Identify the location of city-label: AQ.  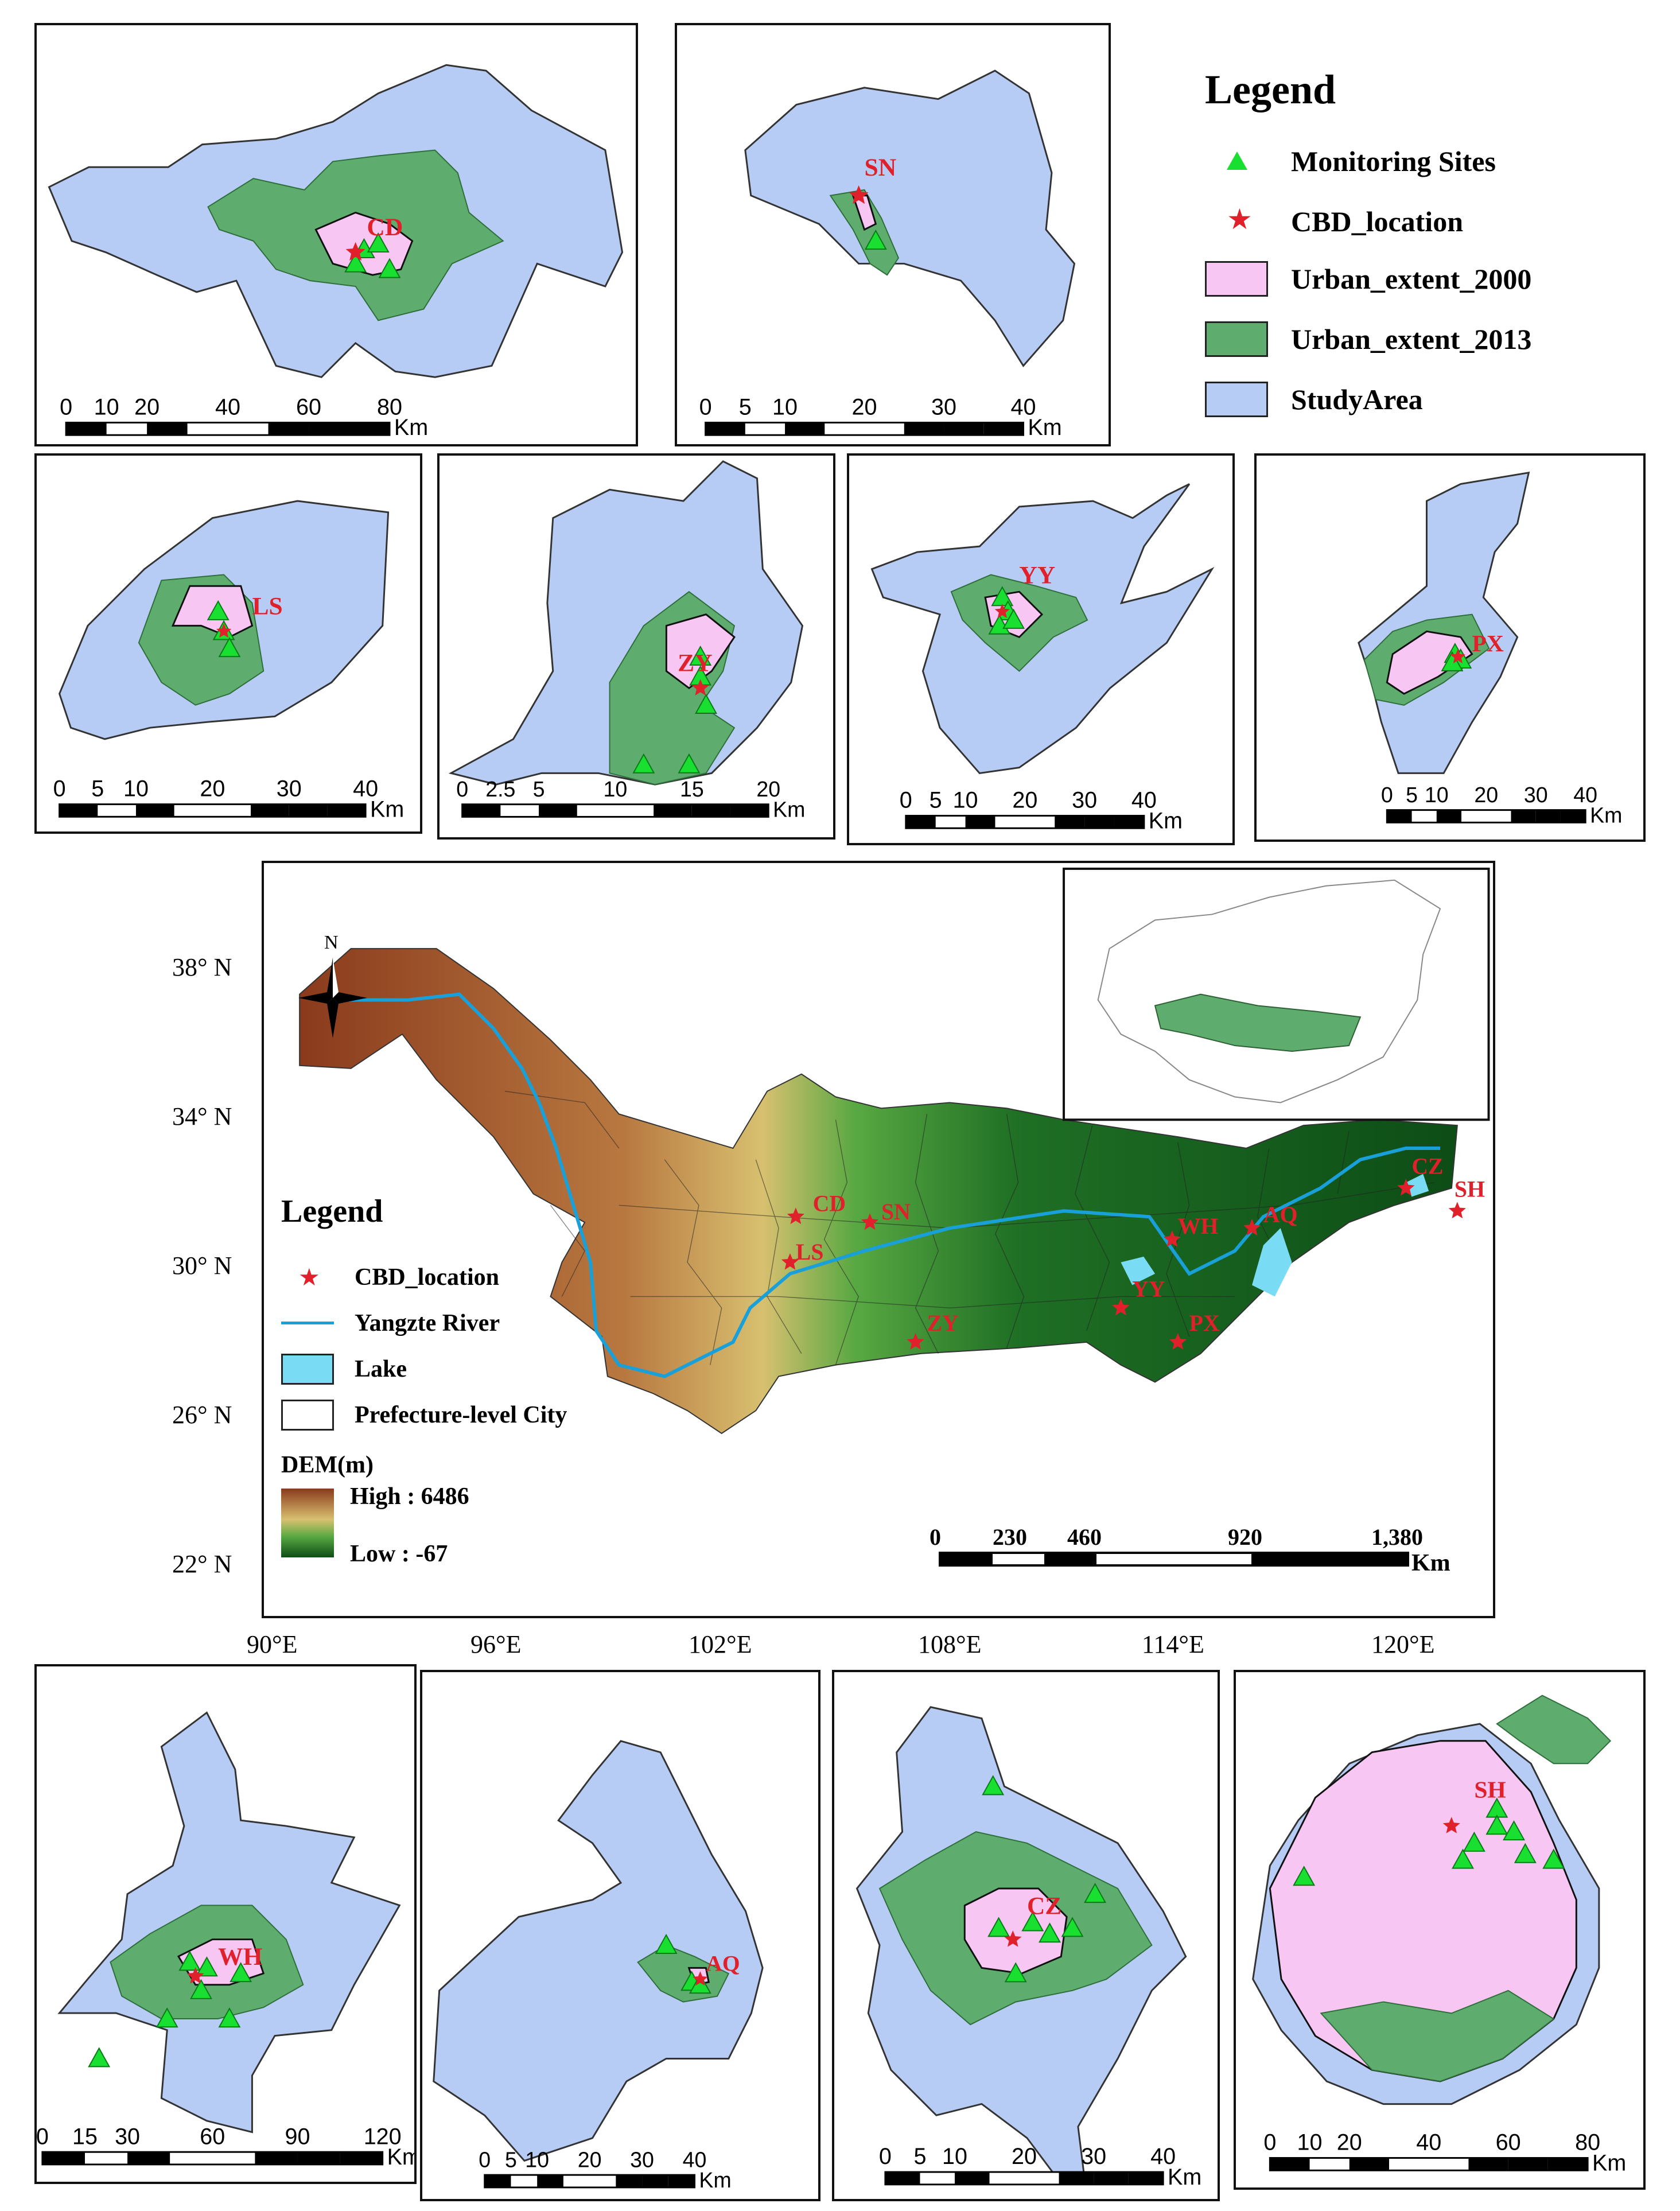
(1280, 1214).